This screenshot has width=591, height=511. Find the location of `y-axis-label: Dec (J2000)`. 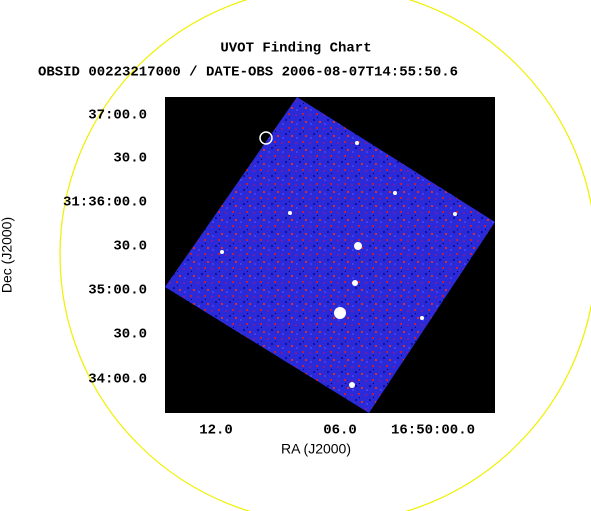

y-axis-label: Dec (J2000) is located at coordinates (7, 255).